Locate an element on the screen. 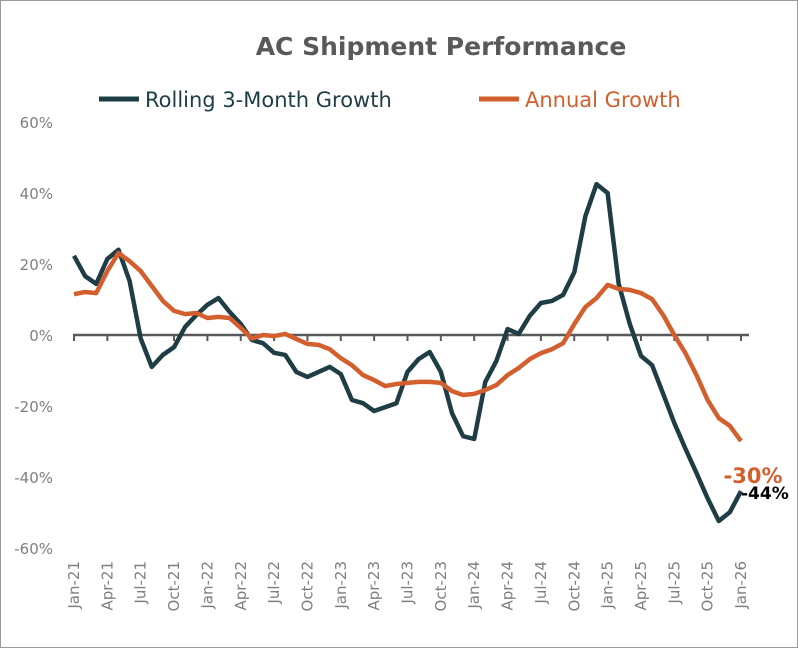 This screenshot has width=798, height=648. x-tick-label: Oct-21 is located at coordinates (174, 586).